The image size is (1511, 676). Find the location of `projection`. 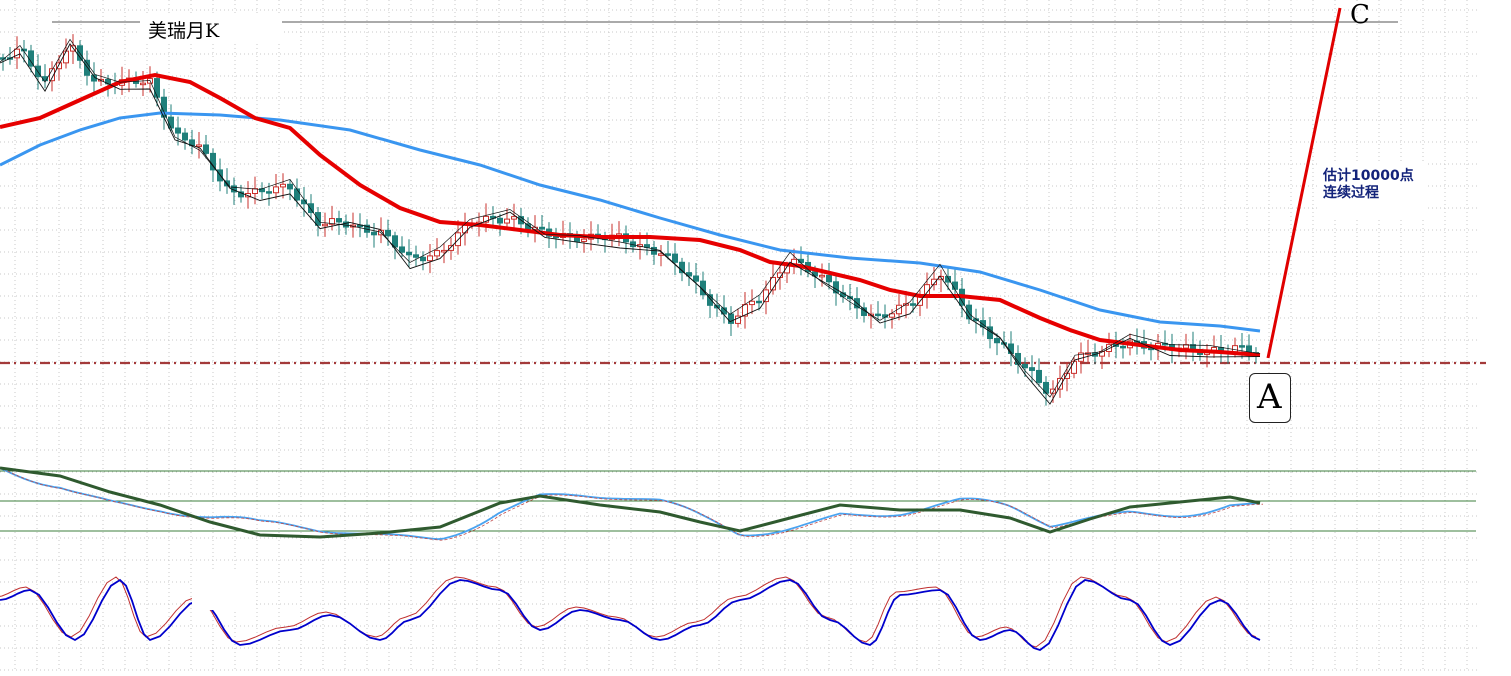

projection is located at coordinates (1304, 183).